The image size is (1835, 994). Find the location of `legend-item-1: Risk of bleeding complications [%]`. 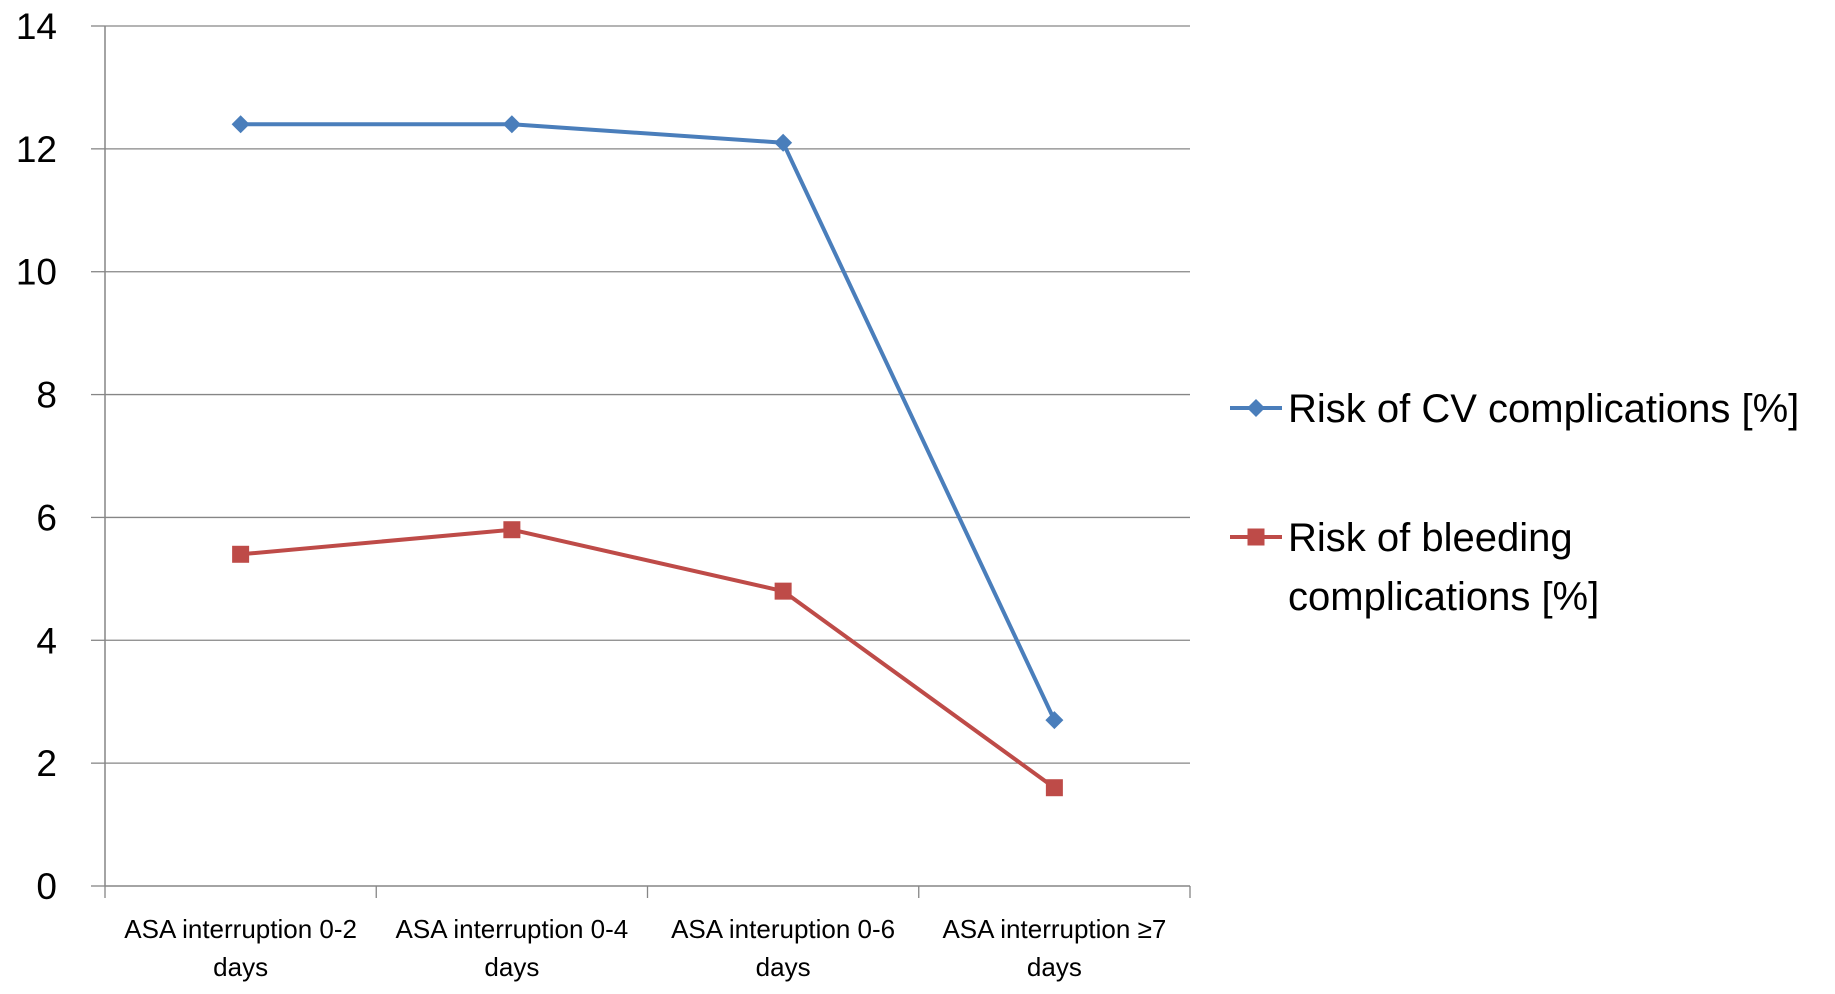

legend-item-1: Risk of bleeding complications [%] is located at coordinates (1414, 567).